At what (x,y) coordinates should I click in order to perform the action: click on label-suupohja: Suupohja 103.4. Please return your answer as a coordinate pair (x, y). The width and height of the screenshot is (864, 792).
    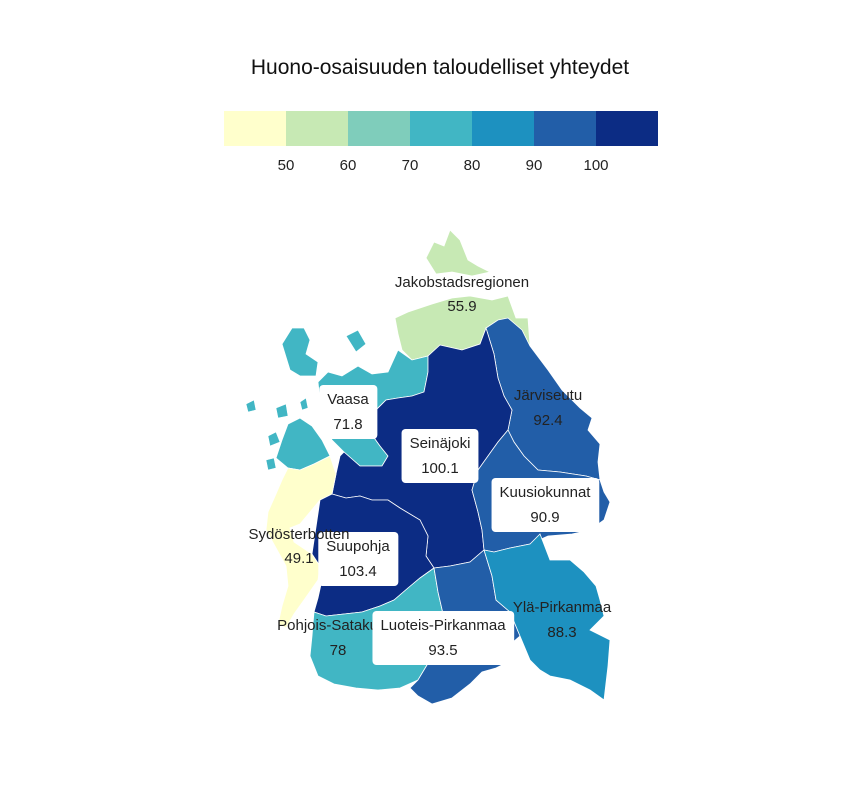
    Looking at the image, I should click on (358, 559).